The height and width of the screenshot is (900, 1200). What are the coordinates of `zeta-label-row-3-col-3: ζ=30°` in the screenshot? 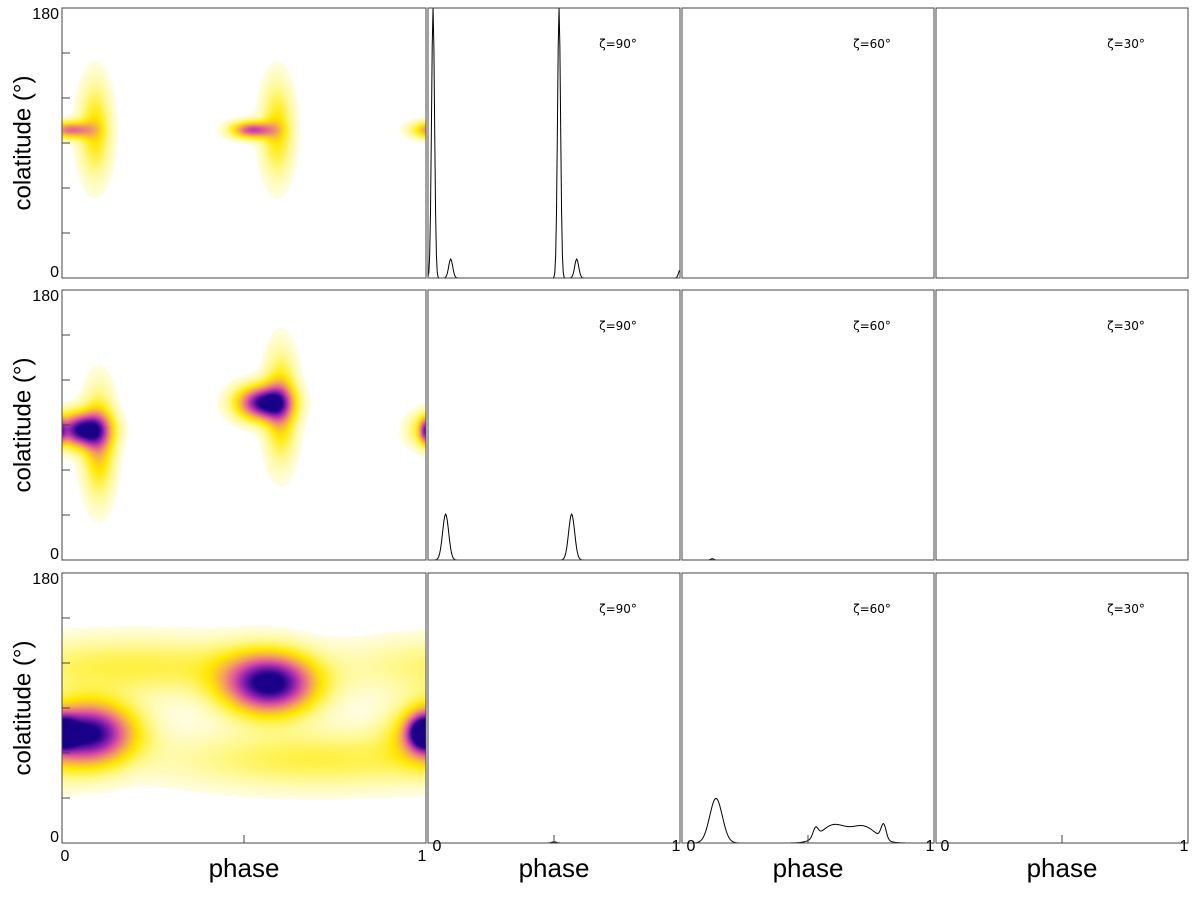 It's located at (1126, 609).